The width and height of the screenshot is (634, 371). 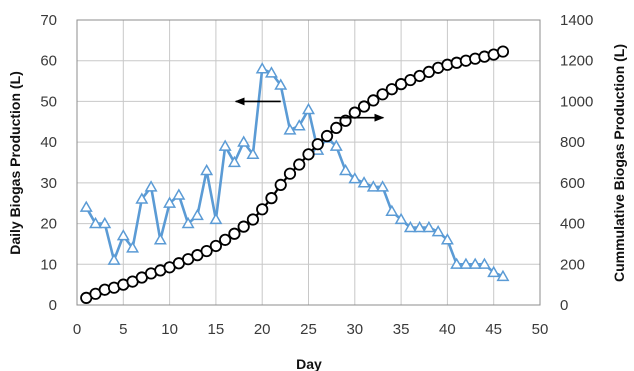 What do you see at coordinates (572, 183) in the screenshot?
I see `y2-tick-label: 600` at bounding box center [572, 183].